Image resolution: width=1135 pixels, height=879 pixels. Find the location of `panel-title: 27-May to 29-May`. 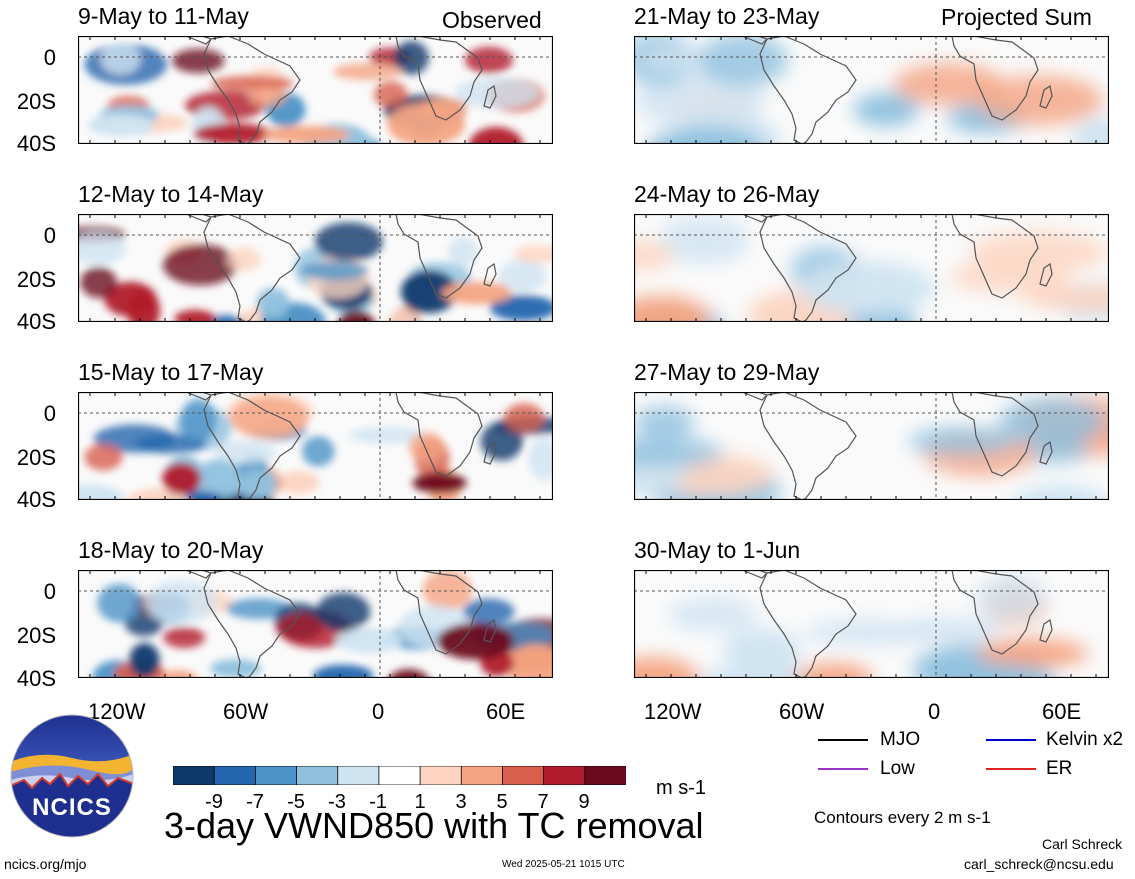

panel-title: 27-May to 29-May is located at coordinates (727, 372).